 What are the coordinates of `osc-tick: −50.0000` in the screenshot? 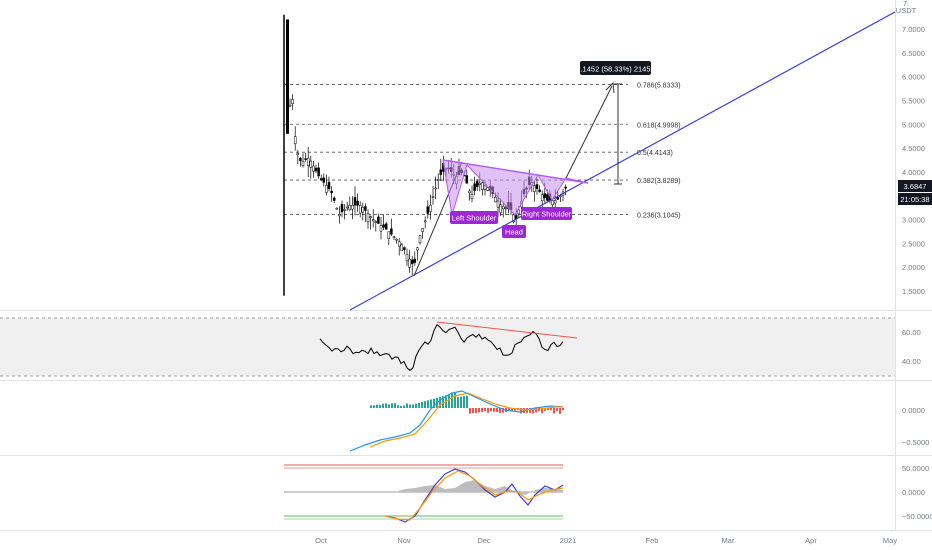 It's located at (917, 516).